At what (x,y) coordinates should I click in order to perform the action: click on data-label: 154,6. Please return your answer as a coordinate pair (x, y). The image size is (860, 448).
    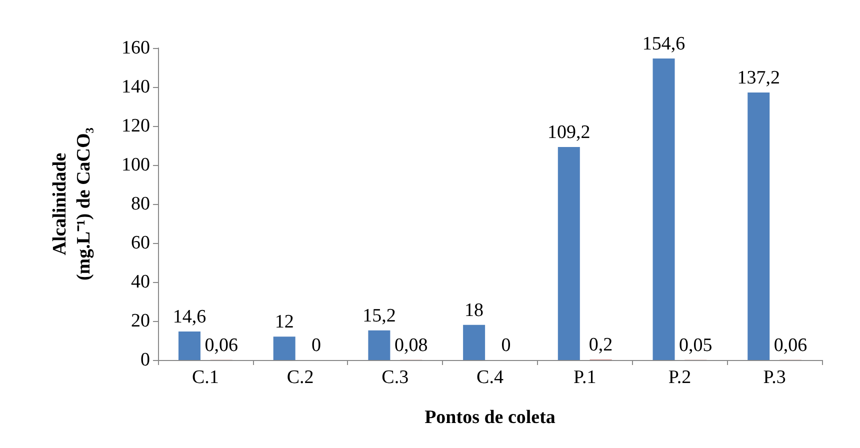
    Looking at the image, I should click on (664, 44).